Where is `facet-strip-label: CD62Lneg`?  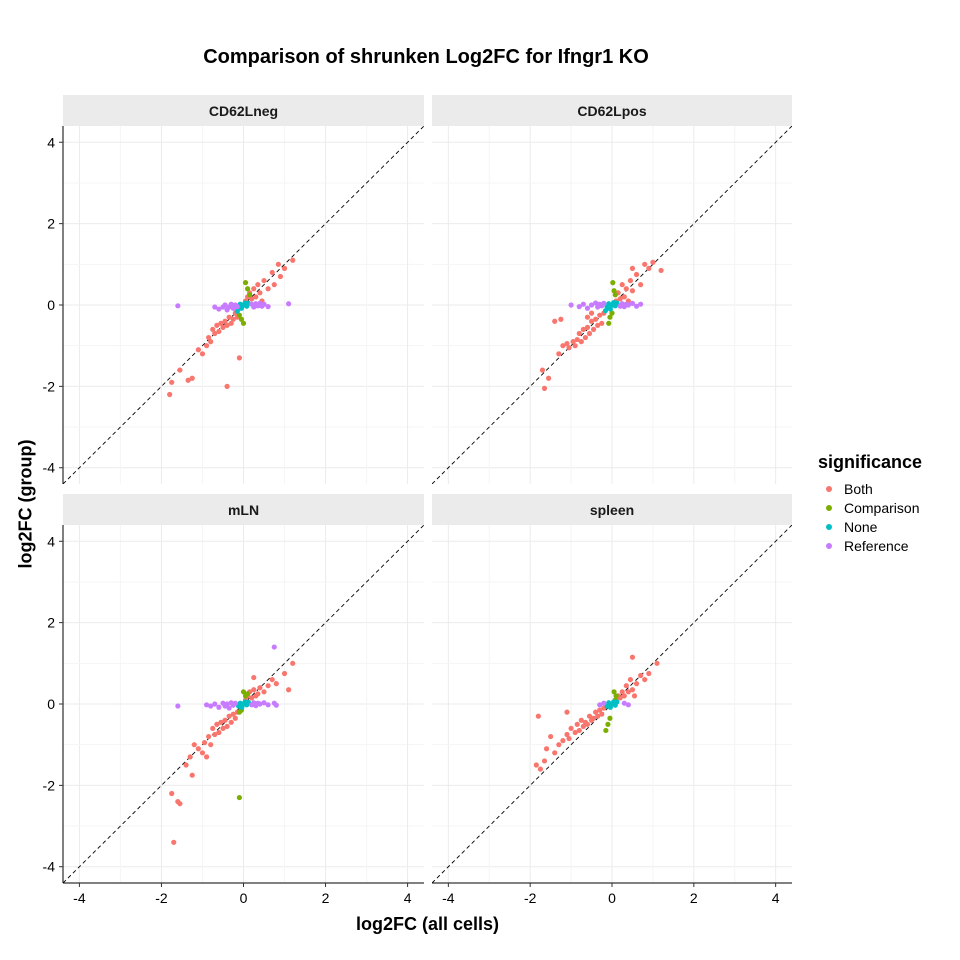 facet-strip-label: CD62Lneg is located at coordinates (243, 111).